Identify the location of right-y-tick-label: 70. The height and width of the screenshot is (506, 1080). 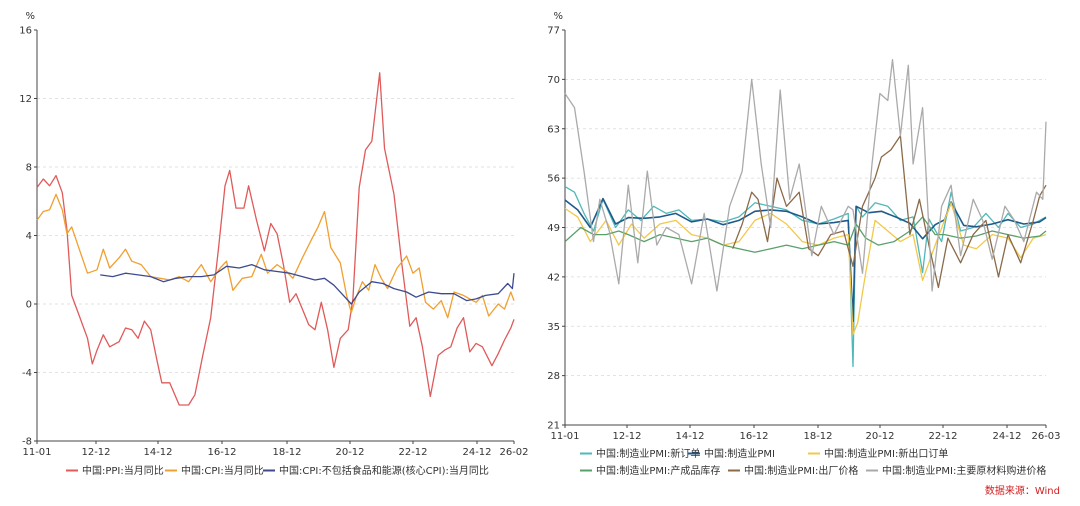
(553, 80).